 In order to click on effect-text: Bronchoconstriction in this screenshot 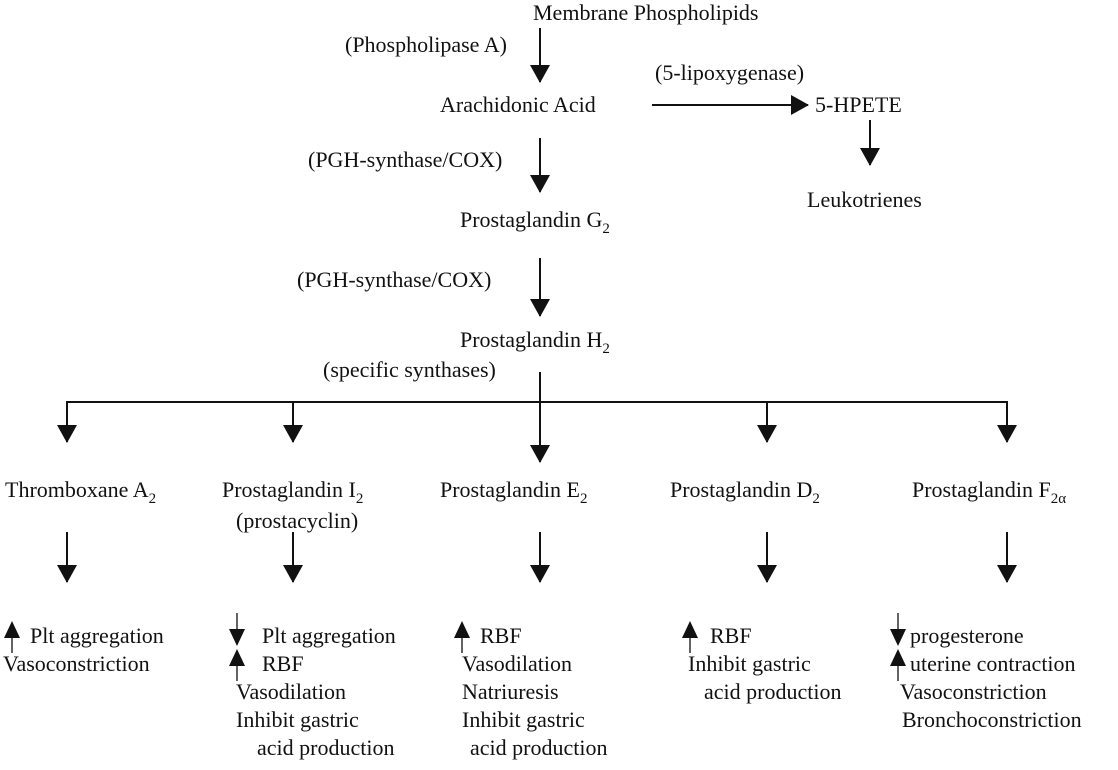, I will do `click(992, 719)`.